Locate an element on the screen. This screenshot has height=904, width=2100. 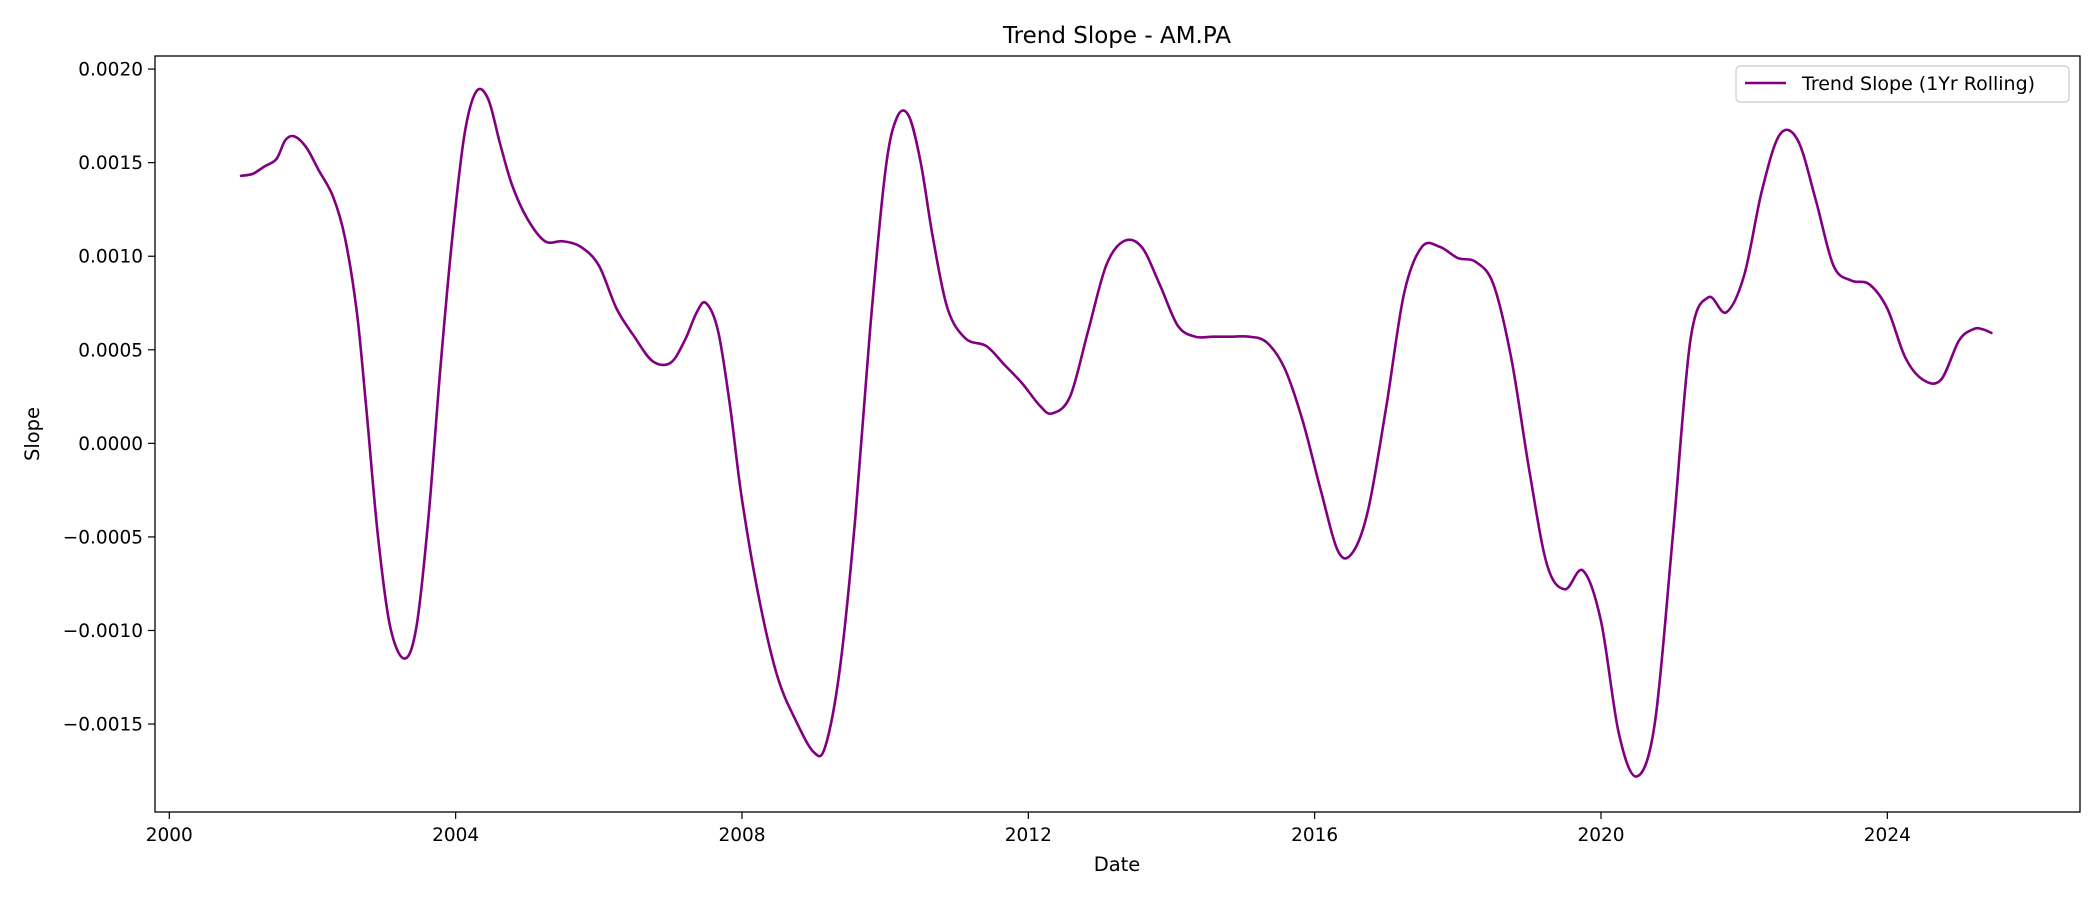
legend: Trend Slope (1Yr Rolling) is located at coordinates (1902, 84).